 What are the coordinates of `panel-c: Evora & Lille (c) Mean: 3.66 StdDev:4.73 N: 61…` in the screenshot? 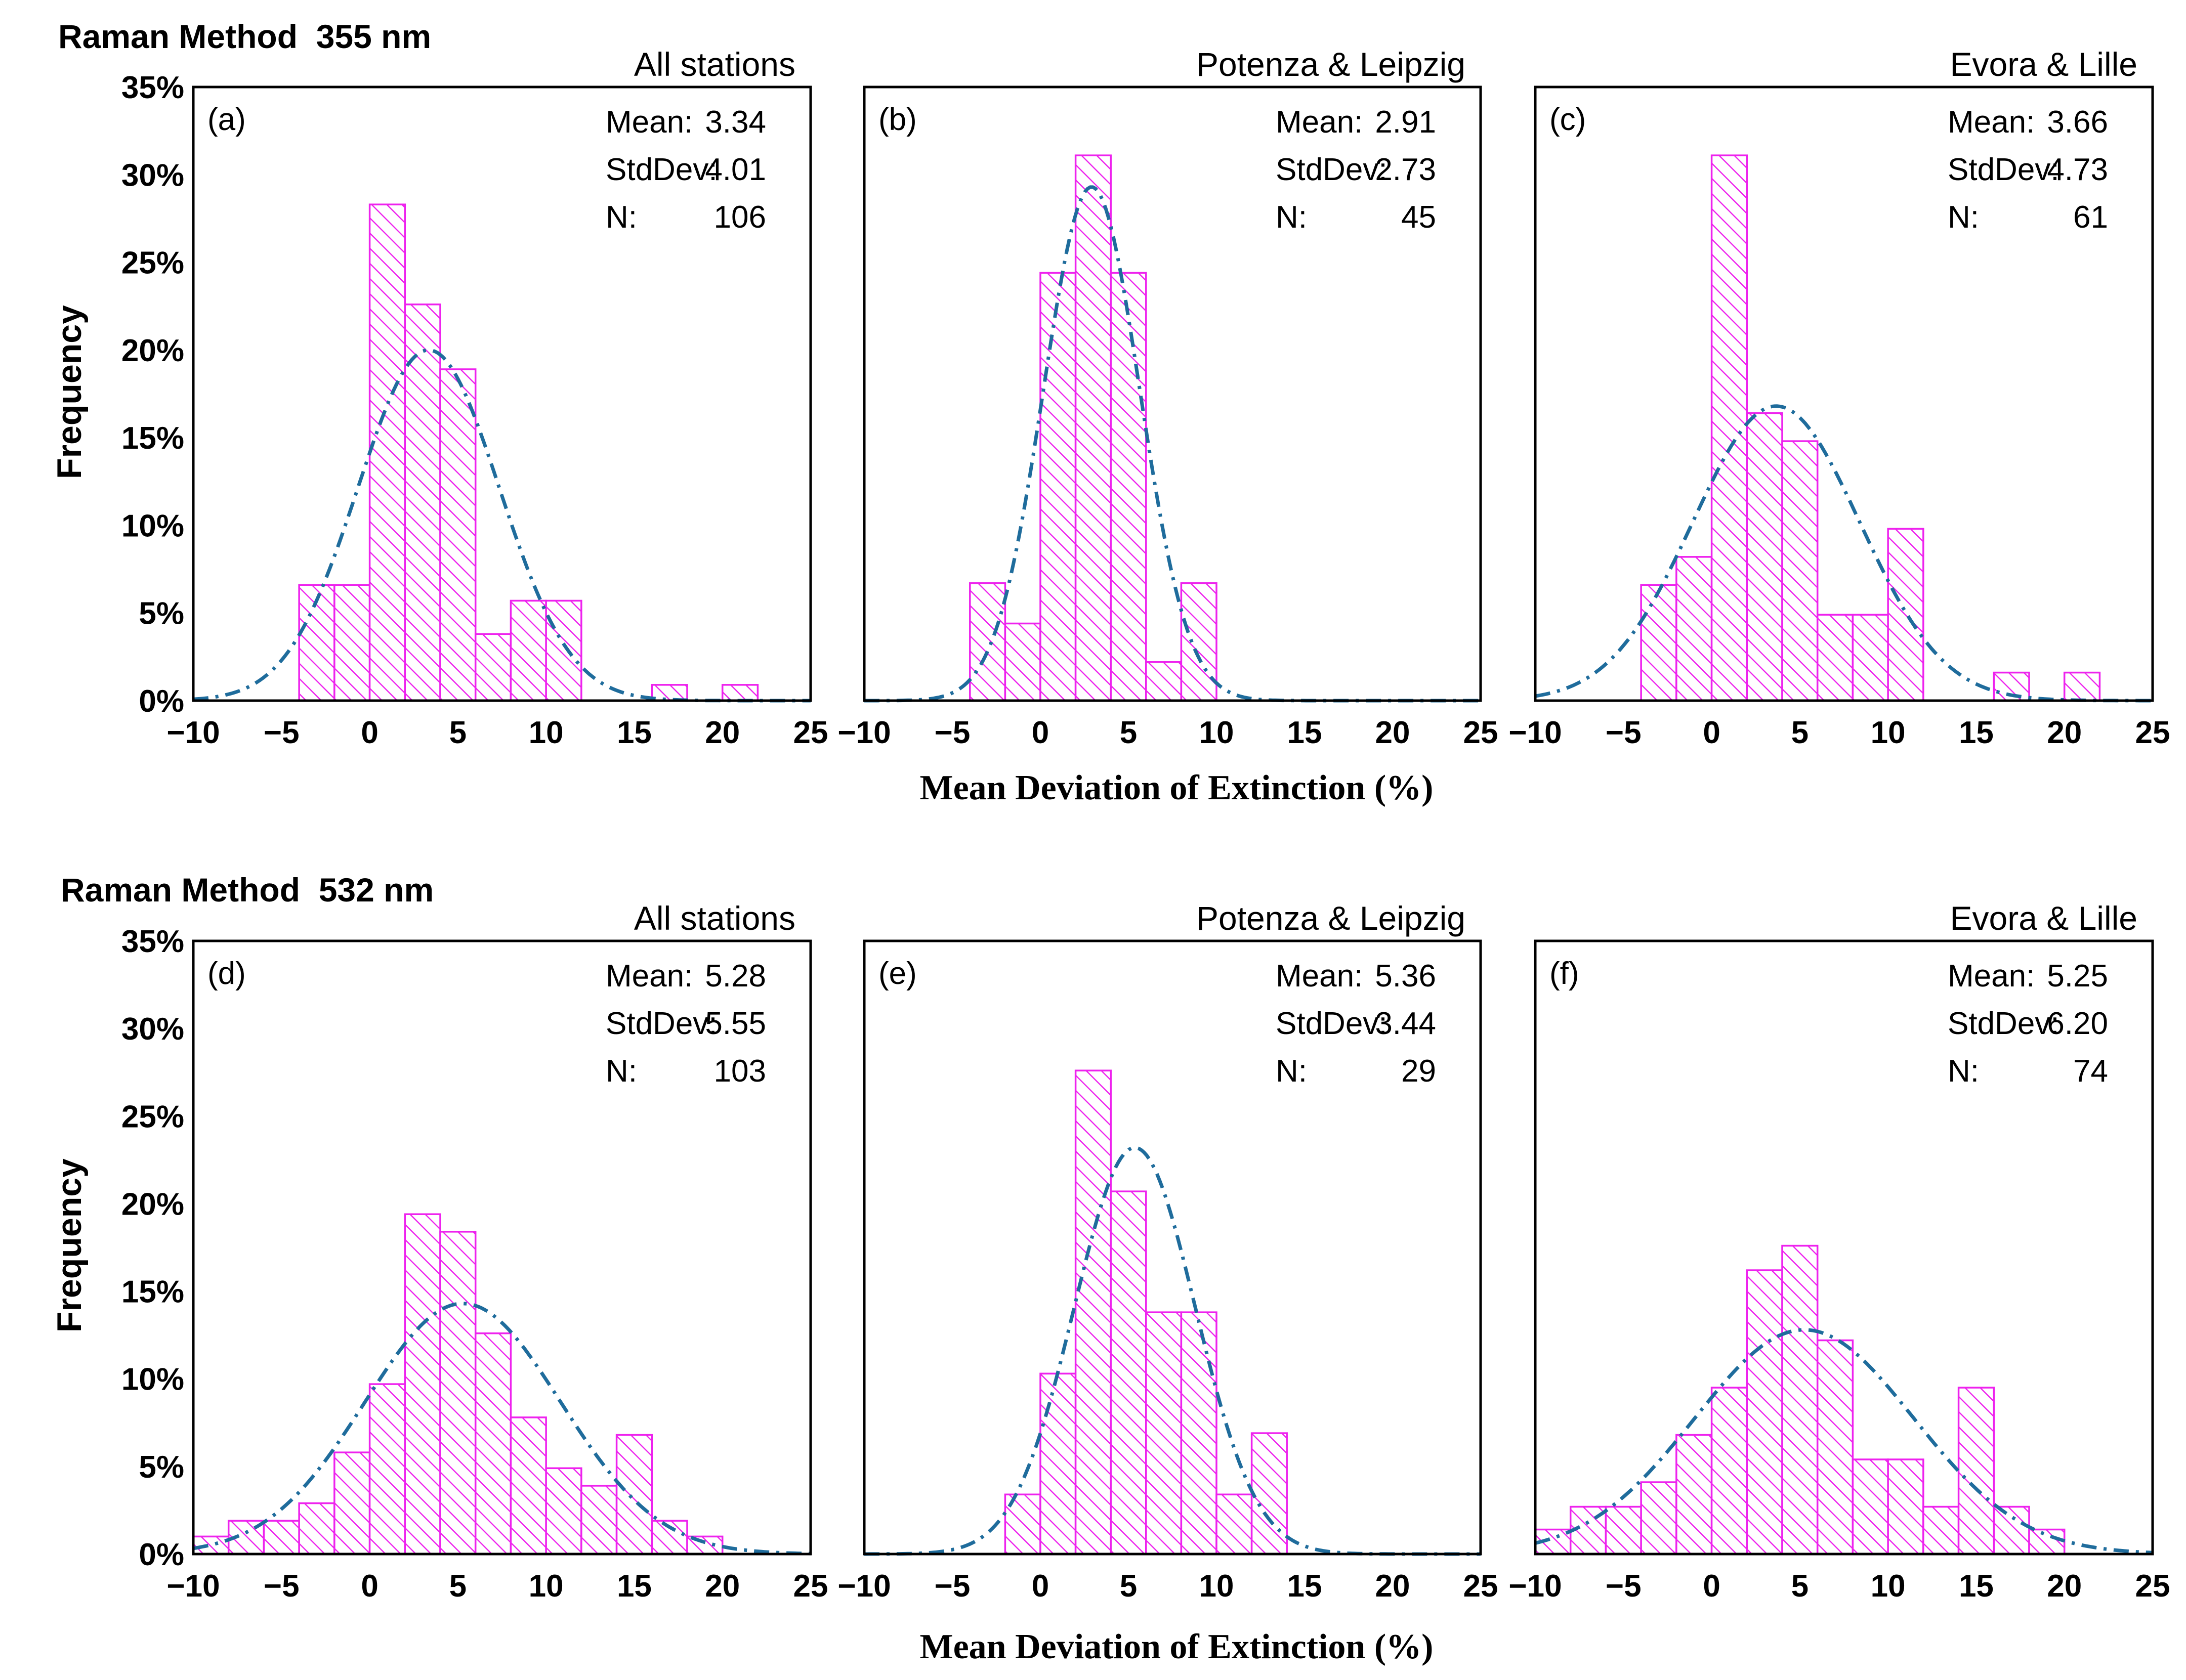 It's located at (1839, 398).